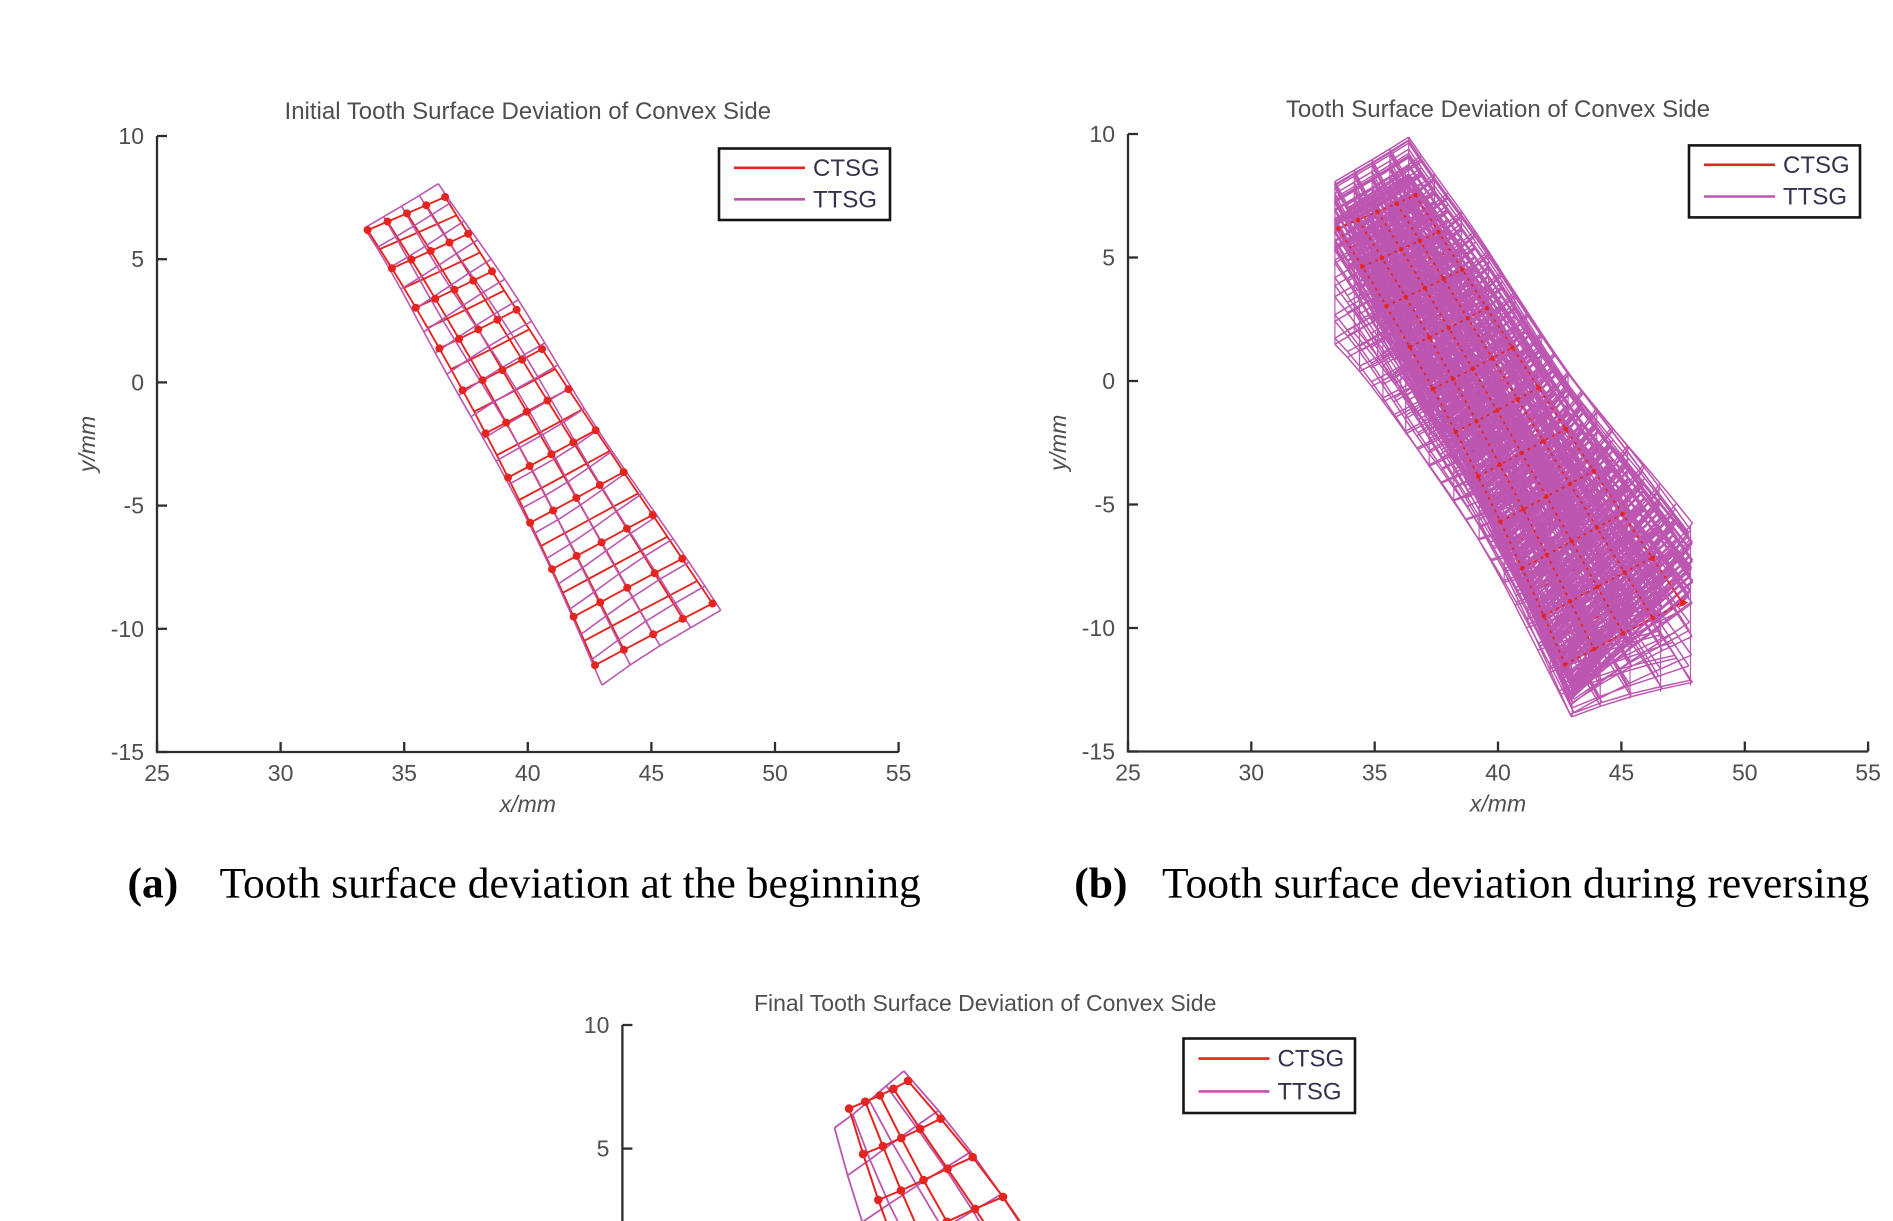 This screenshot has width=1893, height=1221. I want to click on svg-text:Tooth Surface Deviation of Con: Tooth Surface Deviation of Convex Side, so click(1498, 109).